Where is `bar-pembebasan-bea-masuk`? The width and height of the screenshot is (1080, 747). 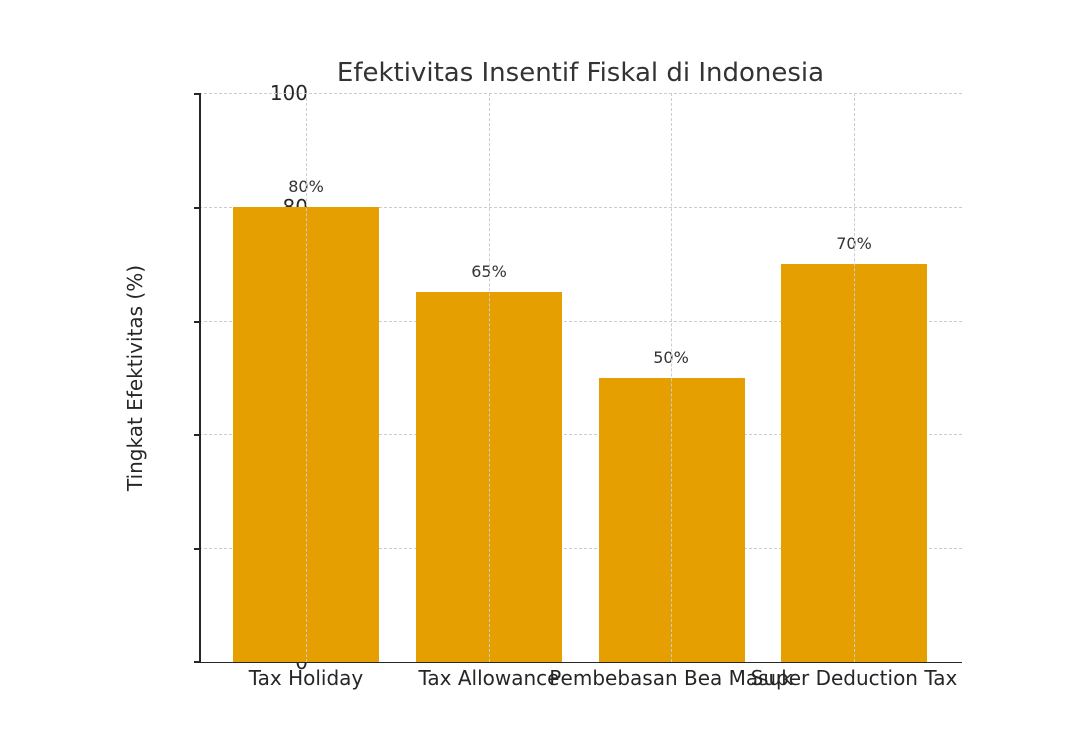 bar-pembebasan-bea-masuk is located at coordinates (672, 520).